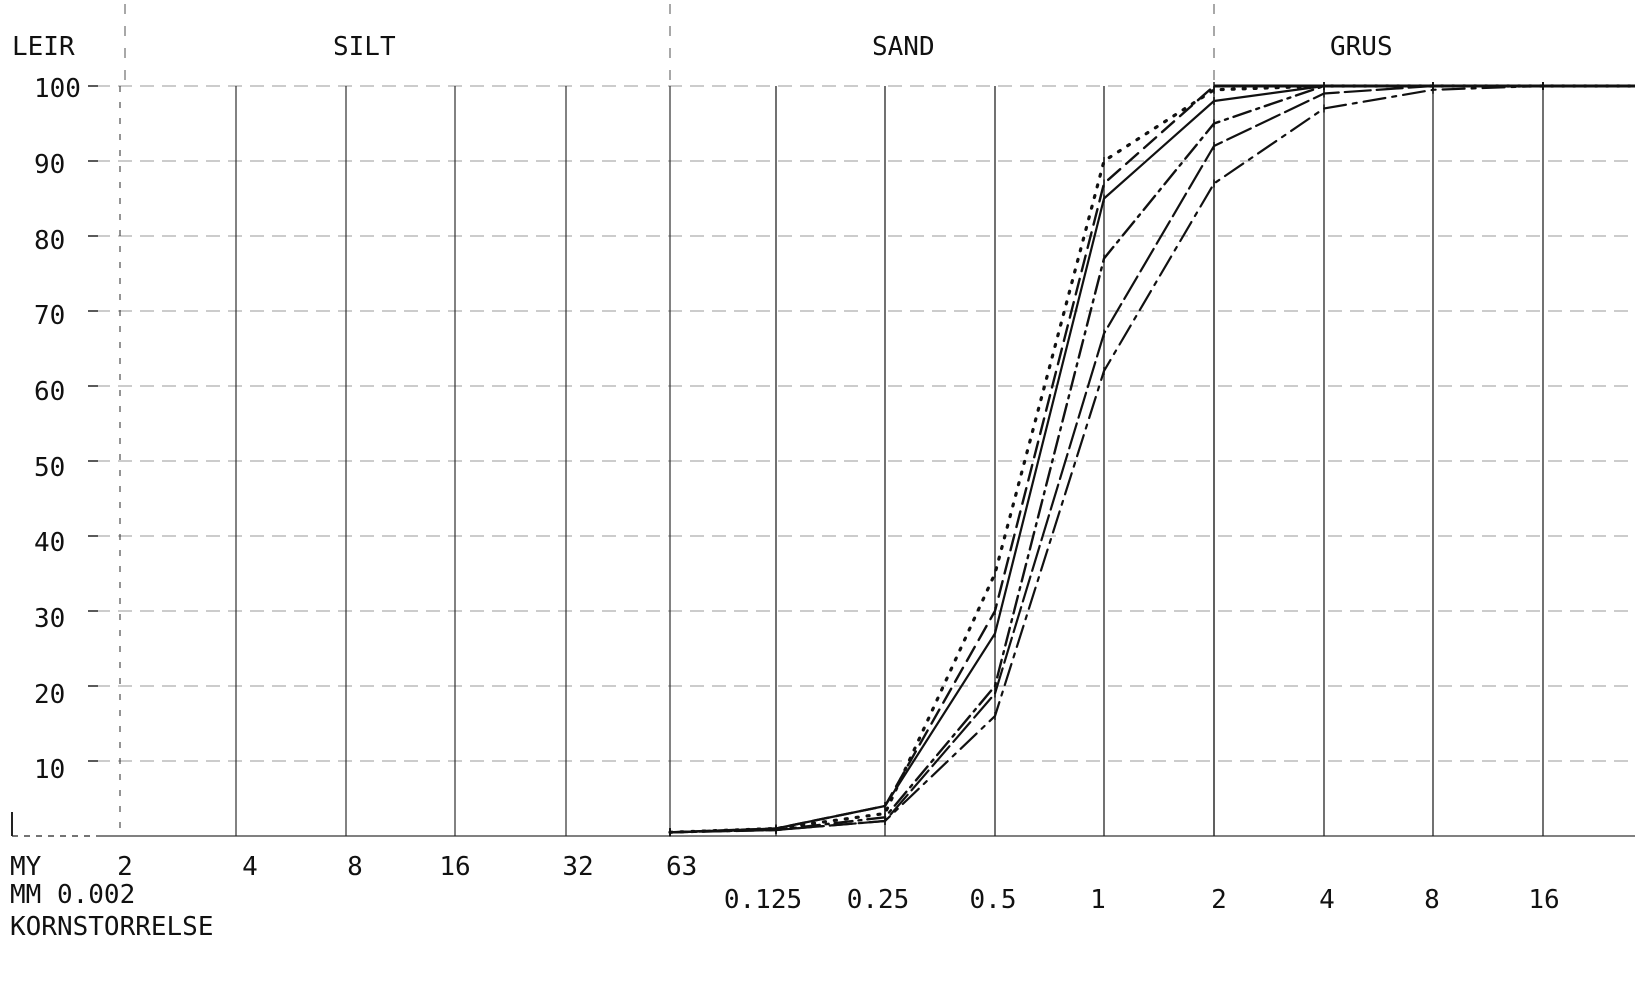  What do you see at coordinates (50, 241) in the screenshot?
I see `y-tick-label-80: 80` at bounding box center [50, 241].